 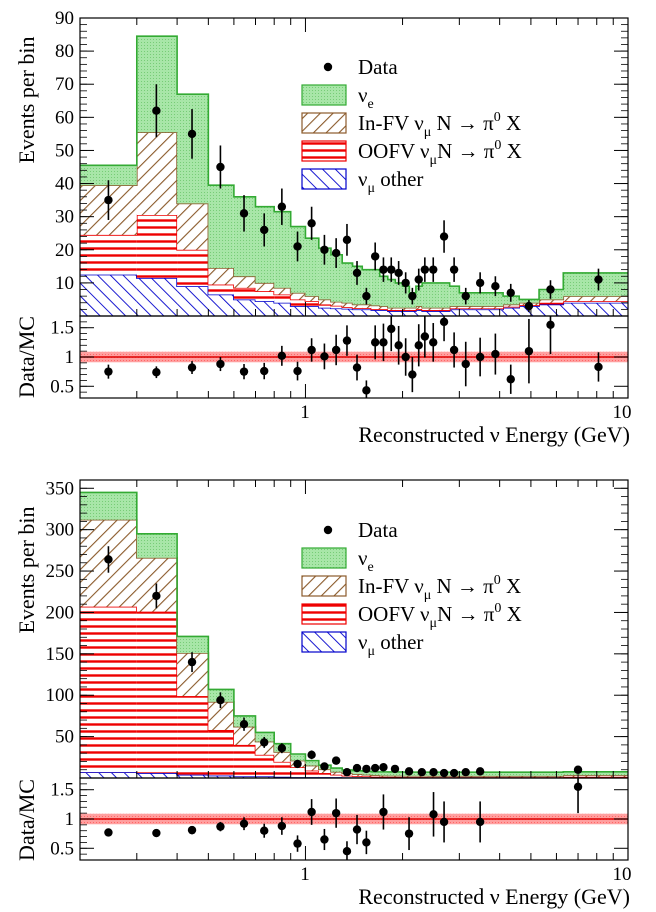 What do you see at coordinates (60, 654) in the screenshot?
I see `ytick-label: 150` at bounding box center [60, 654].